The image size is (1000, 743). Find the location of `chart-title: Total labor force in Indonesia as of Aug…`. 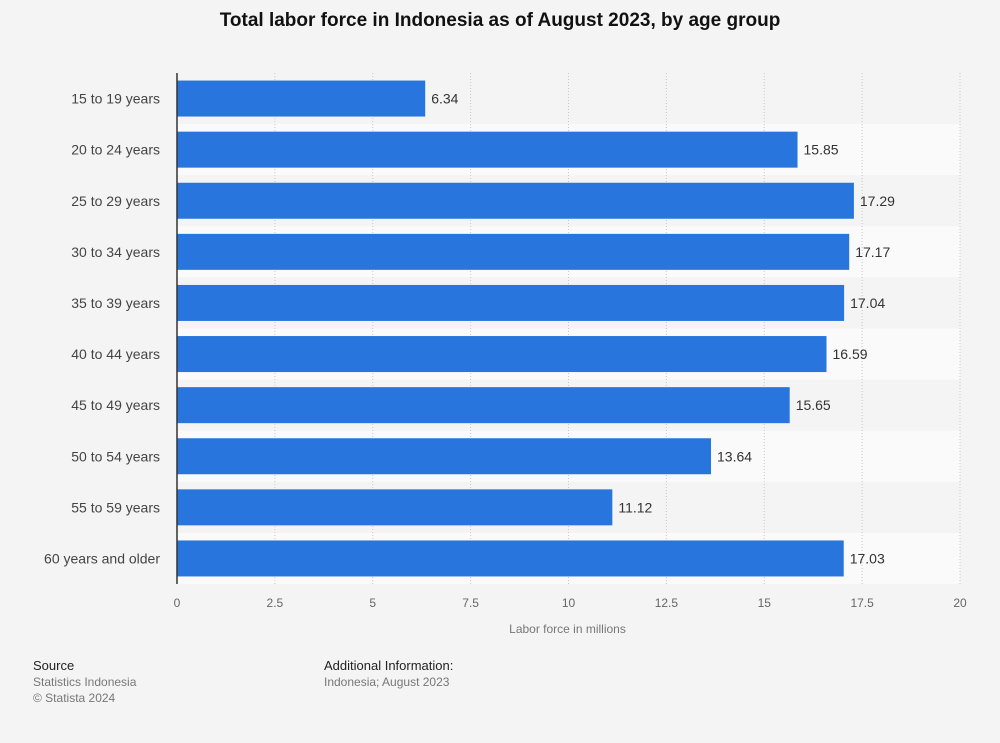

chart-title: Total labor force in Indonesia as of Aug… is located at coordinates (500, 20).